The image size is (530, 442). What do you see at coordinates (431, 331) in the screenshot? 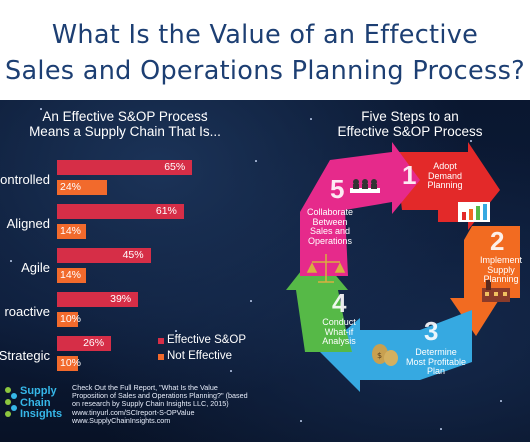
I see `step-3-number: 3` at bounding box center [431, 331].